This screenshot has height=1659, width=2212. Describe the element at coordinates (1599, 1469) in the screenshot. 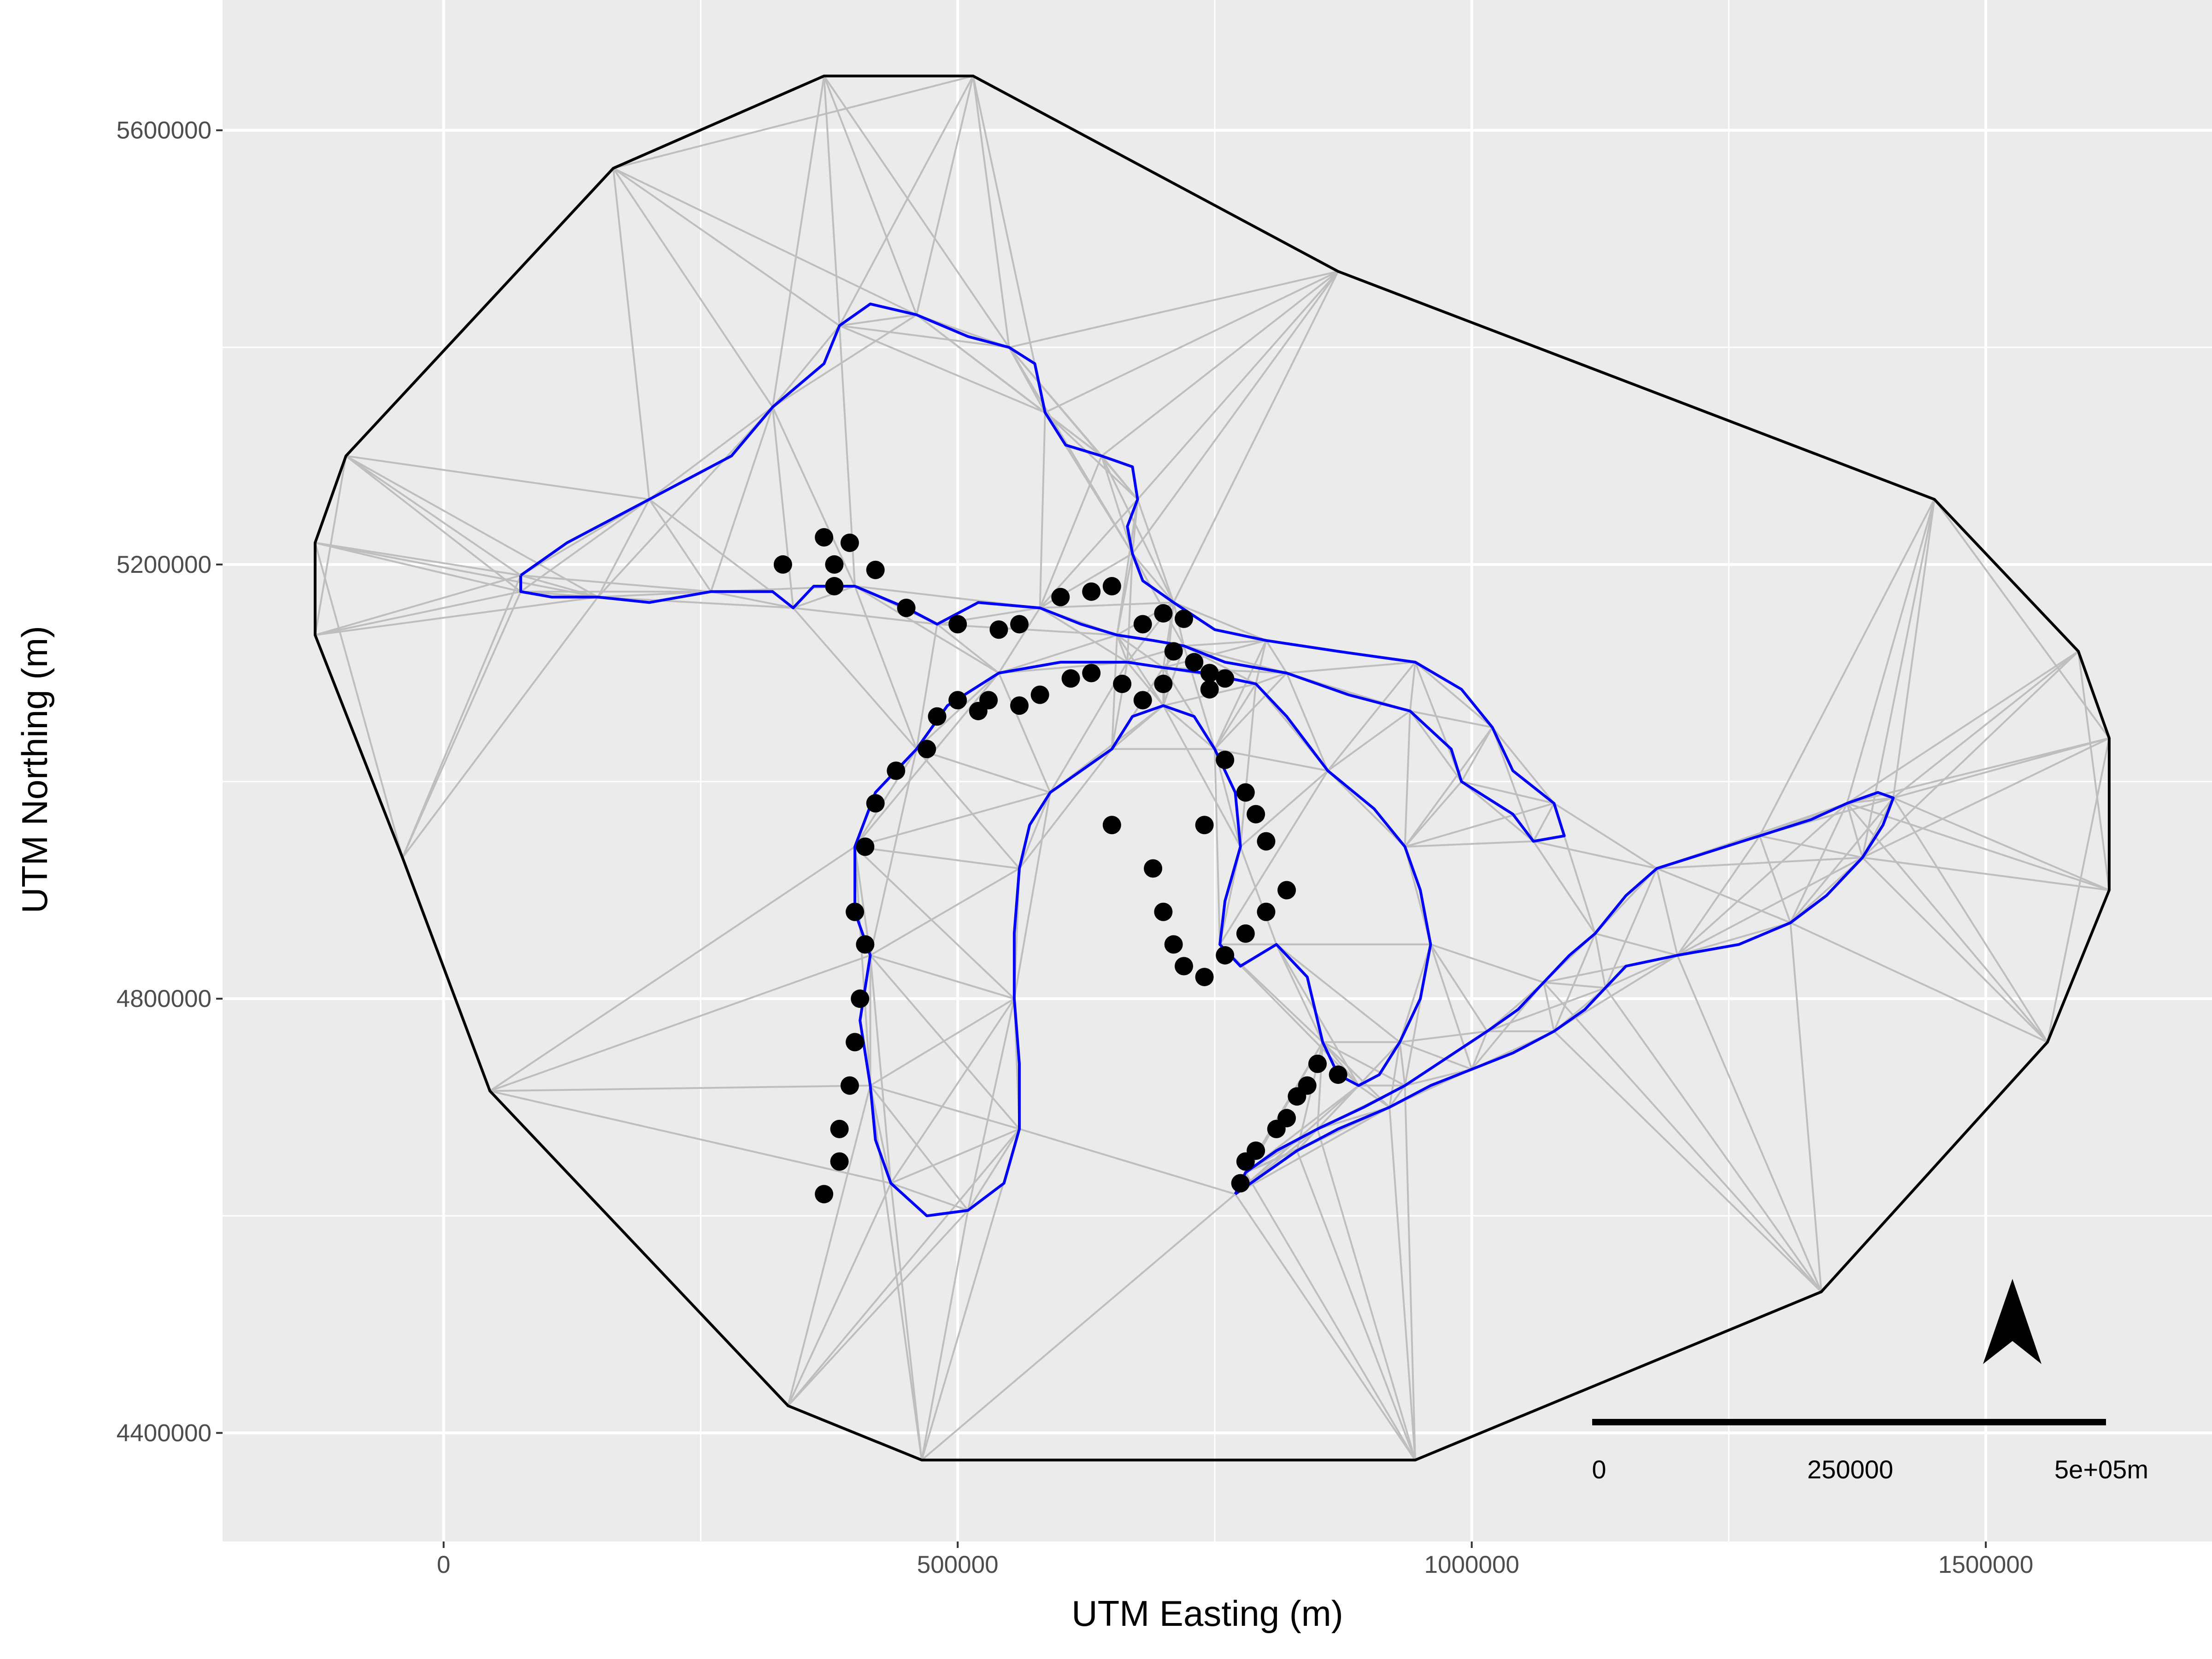

I see `scale-bar-label-0: 0` at that location.